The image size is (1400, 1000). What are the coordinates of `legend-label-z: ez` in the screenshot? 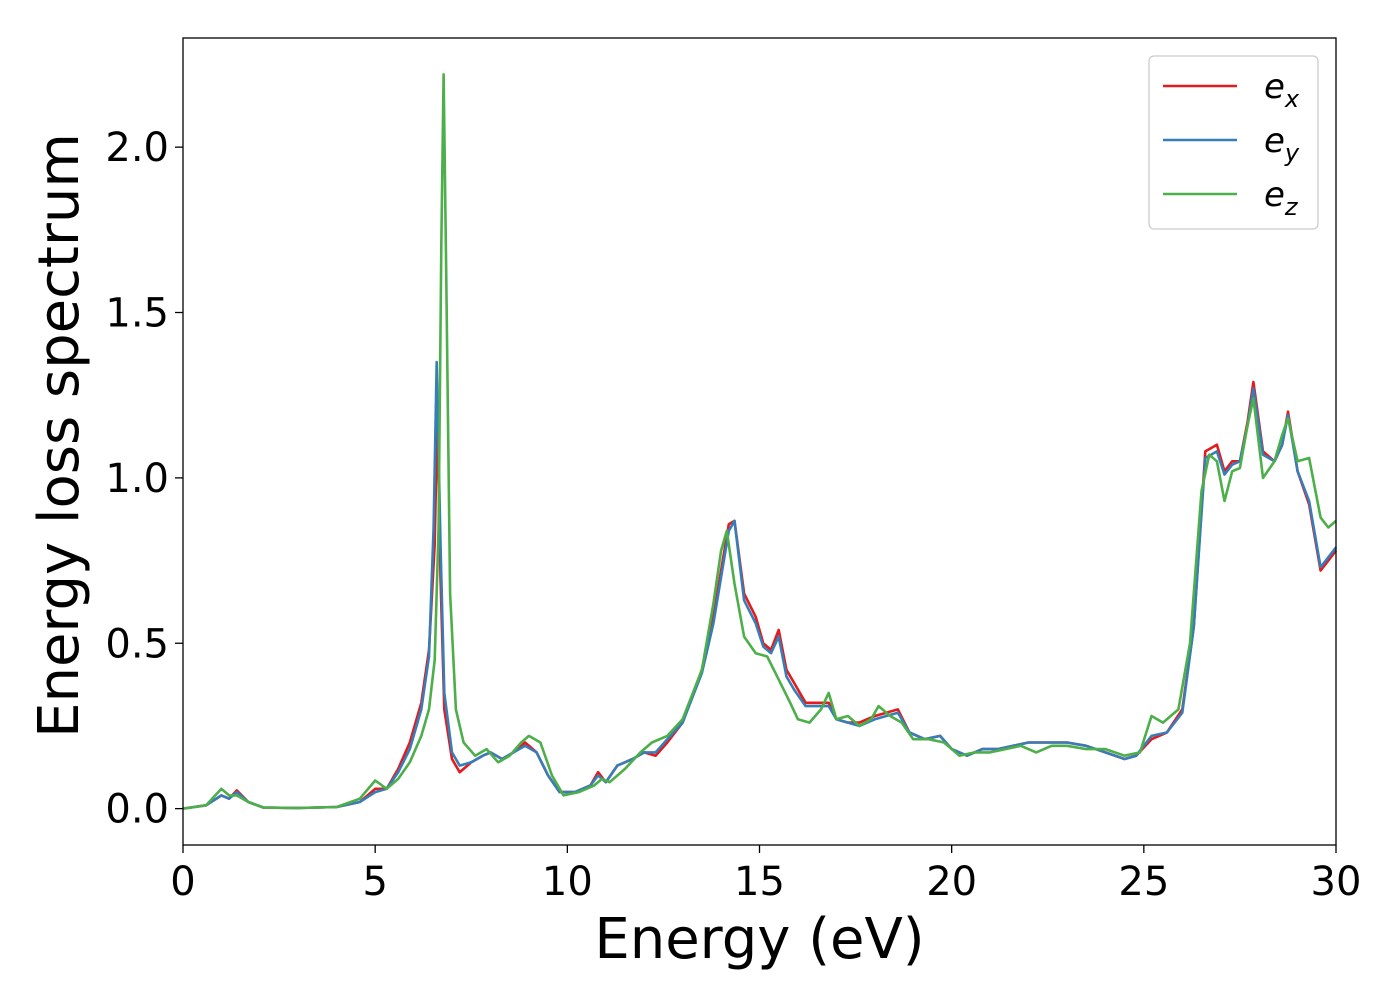 It's located at (1281, 198).